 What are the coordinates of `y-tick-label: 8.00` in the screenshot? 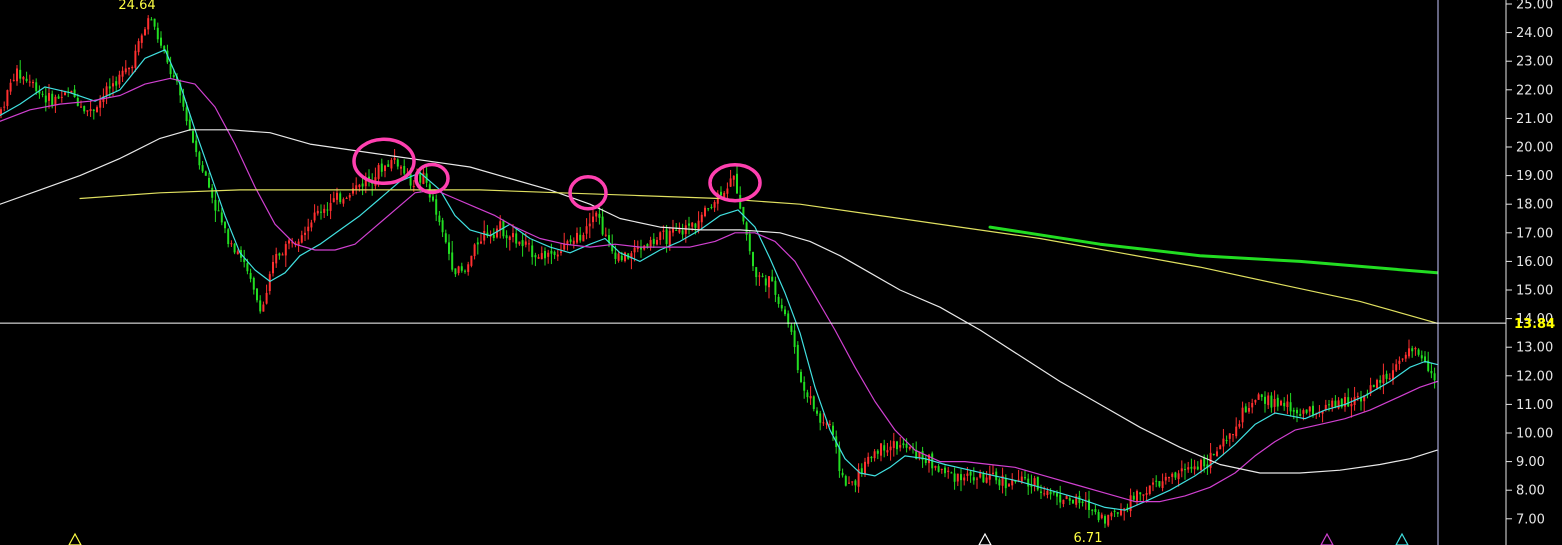 It's located at (1530, 491).